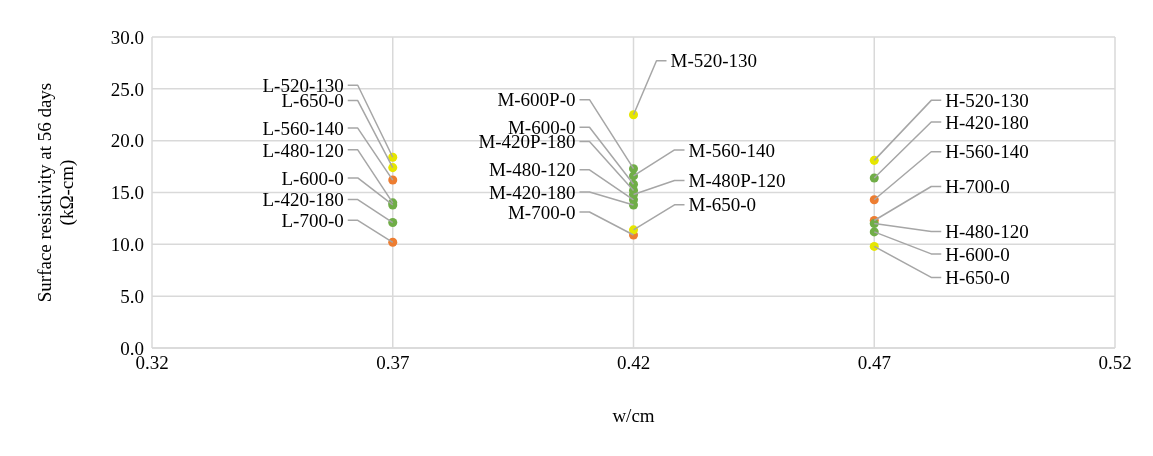  What do you see at coordinates (987, 122) in the screenshot?
I see `text: H-420-180` at bounding box center [987, 122].